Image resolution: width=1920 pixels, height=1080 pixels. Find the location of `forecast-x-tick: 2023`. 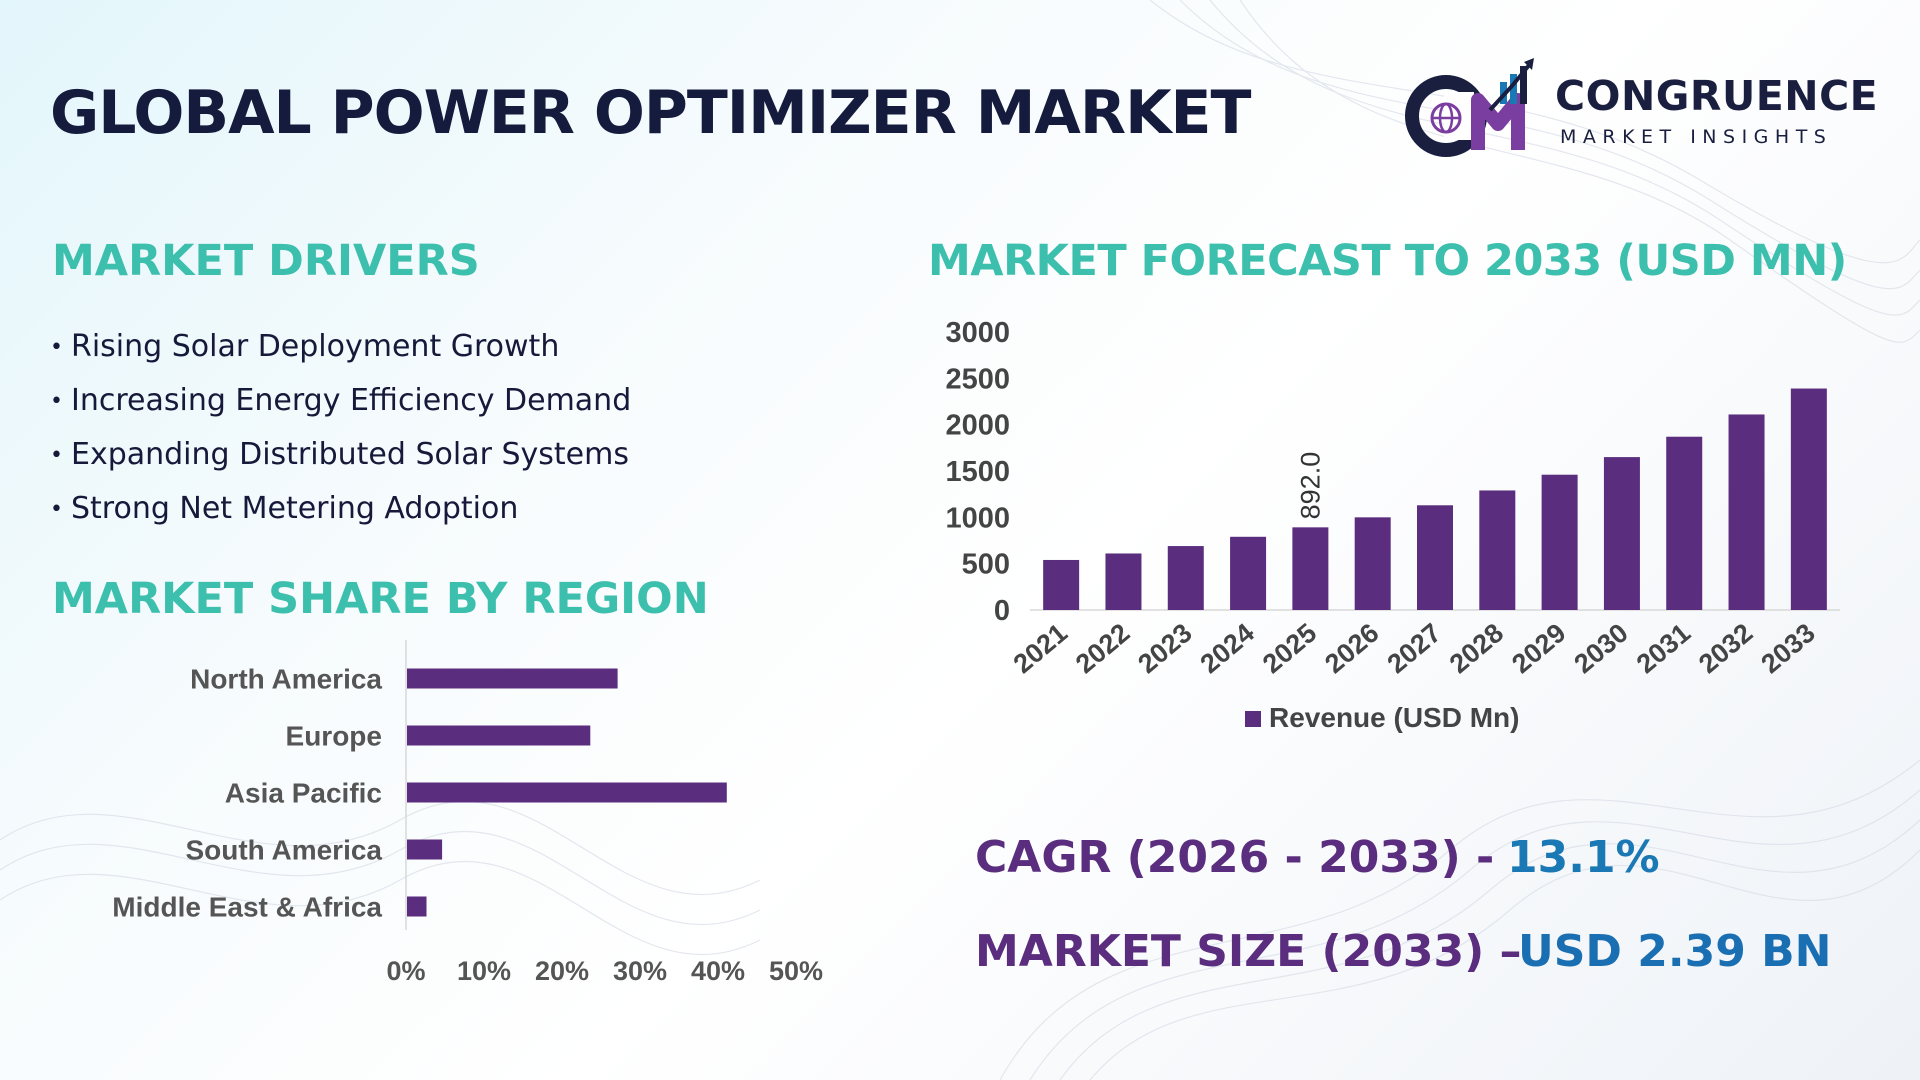

forecast-x-tick: 2023 is located at coordinates (1164, 649).